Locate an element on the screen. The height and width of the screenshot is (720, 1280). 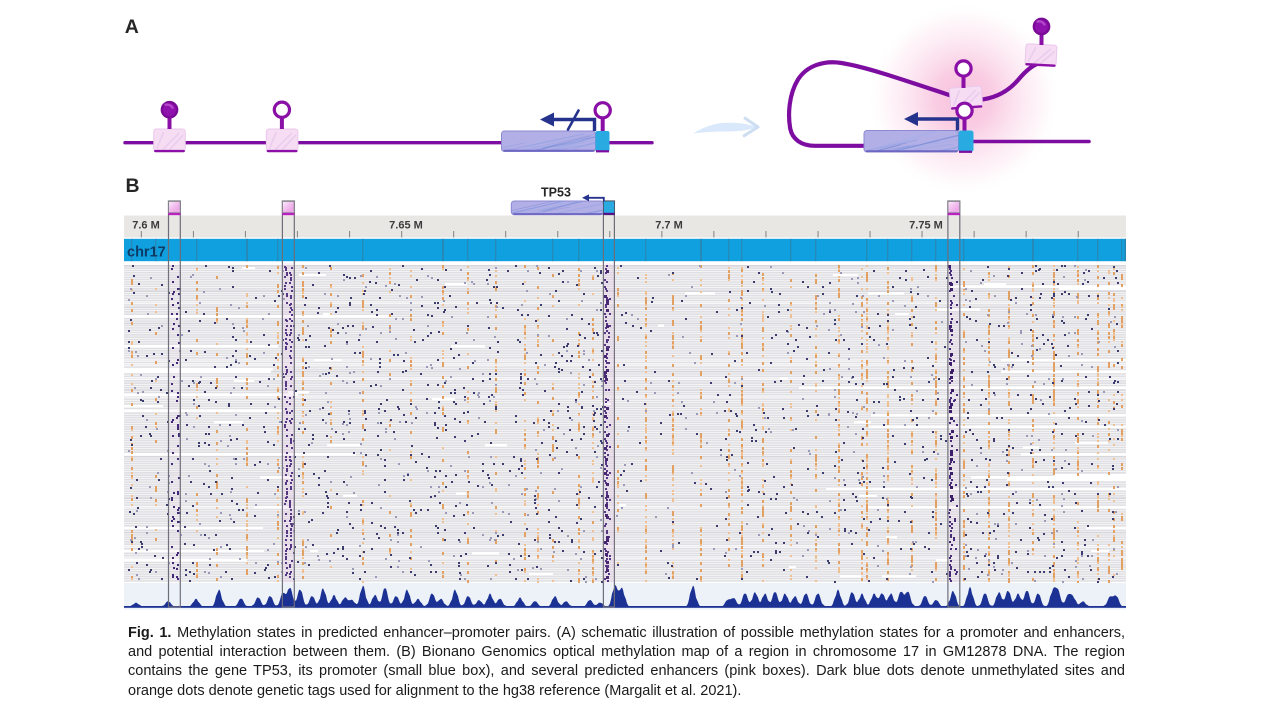
svg-text: chr17 is located at coordinates (146, 253).